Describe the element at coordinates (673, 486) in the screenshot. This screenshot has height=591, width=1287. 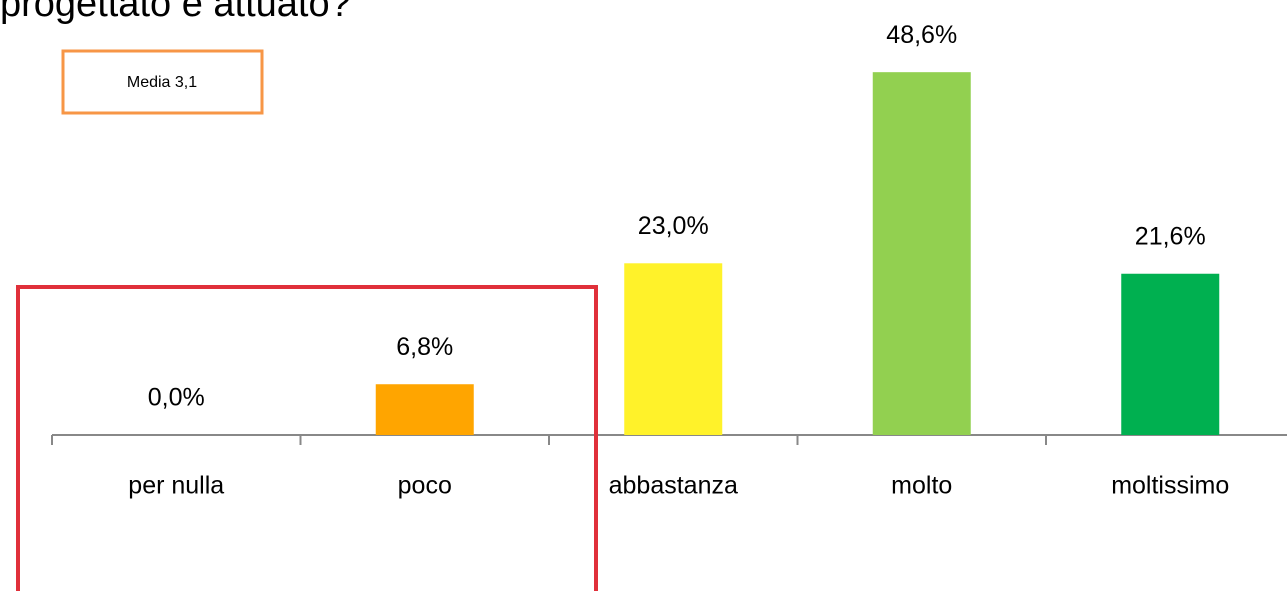
I see `x-tick-label: abbastanza` at that location.